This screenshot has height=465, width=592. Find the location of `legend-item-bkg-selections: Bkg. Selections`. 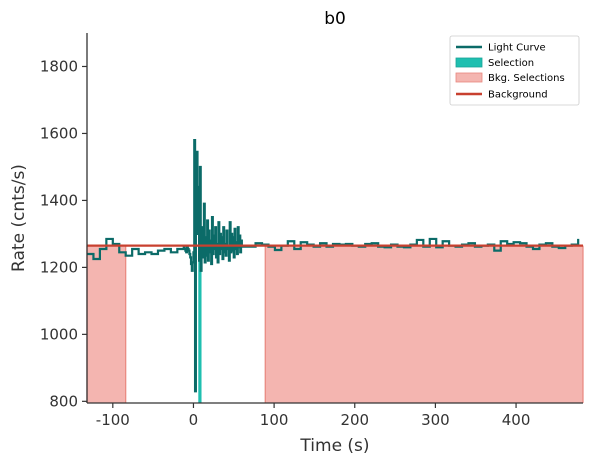

legend-item-bkg-selections: Bkg. Selections is located at coordinates (510, 78).